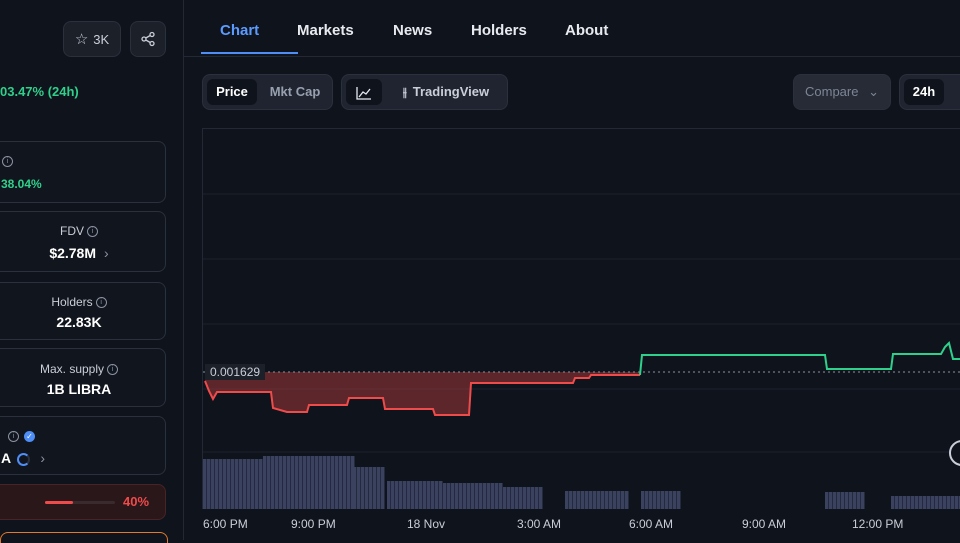  What do you see at coordinates (148, 39) in the screenshot?
I see `share-button` at bounding box center [148, 39].